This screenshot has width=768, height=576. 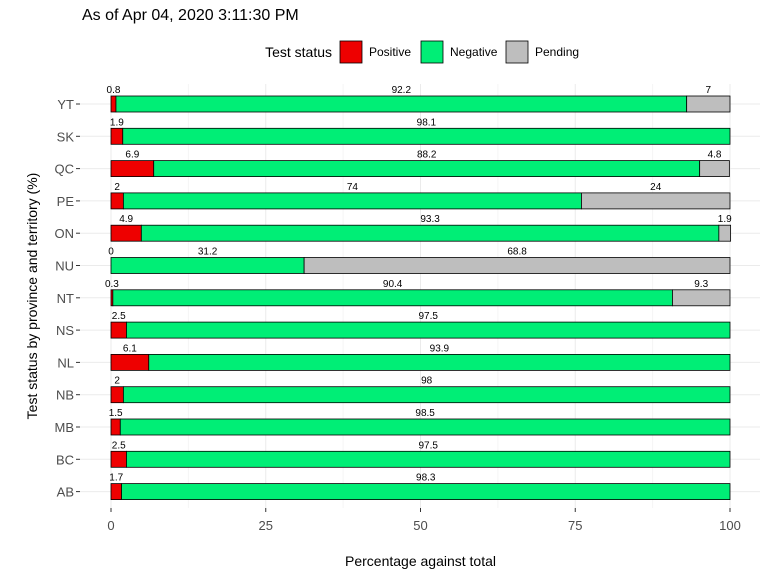 What do you see at coordinates (432, 52) in the screenshot?
I see `legend-swatch-negative` at bounding box center [432, 52].